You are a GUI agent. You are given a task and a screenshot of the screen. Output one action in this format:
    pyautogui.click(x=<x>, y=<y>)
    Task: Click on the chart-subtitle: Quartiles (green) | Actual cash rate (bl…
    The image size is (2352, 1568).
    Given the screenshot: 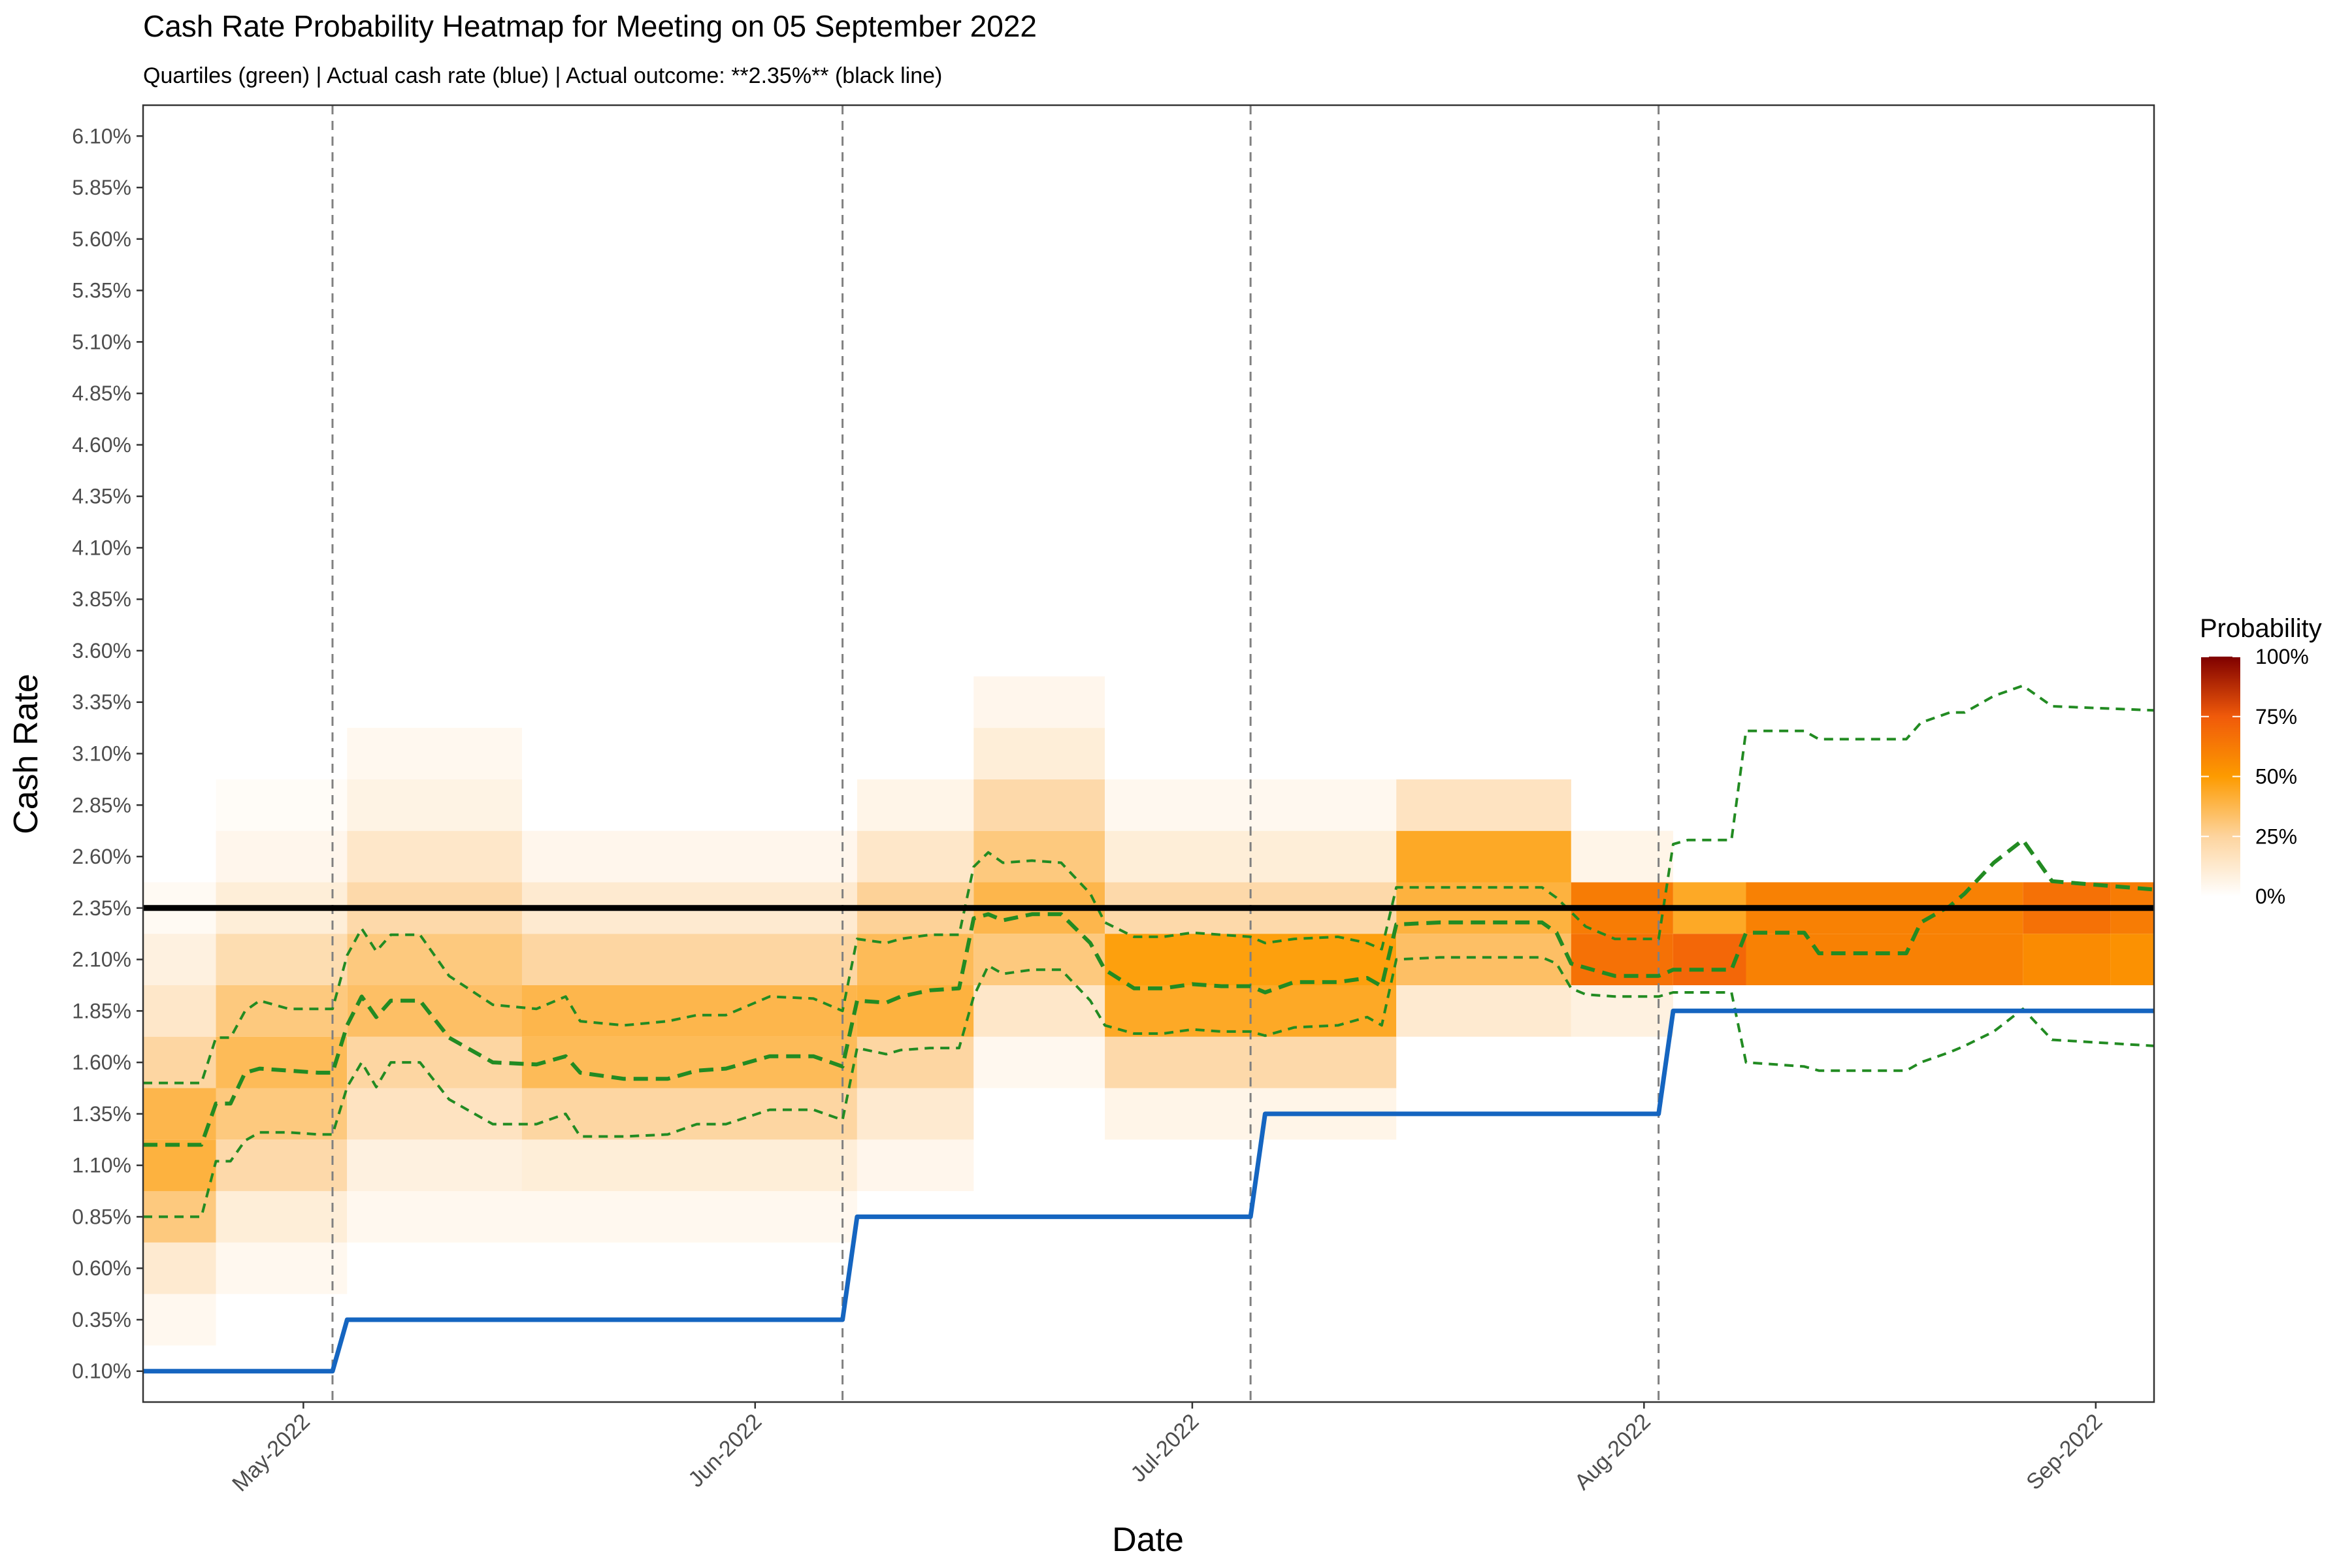 What is the action you would take?
    pyautogui.click(x=542, y=75)
    